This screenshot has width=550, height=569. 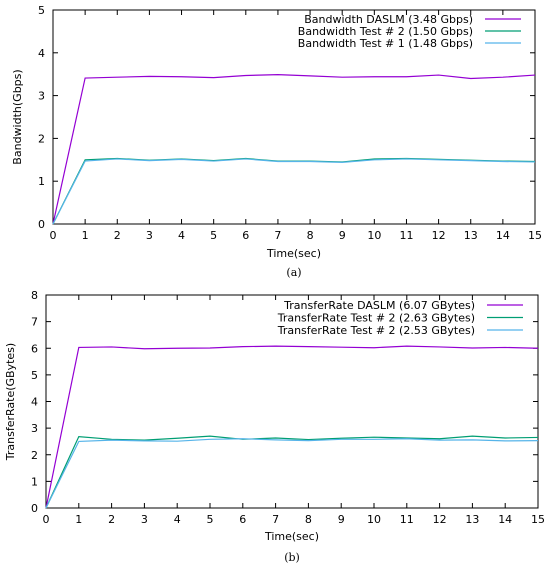 I want to click on figure-caption: (a), so click(x=293, y=272).